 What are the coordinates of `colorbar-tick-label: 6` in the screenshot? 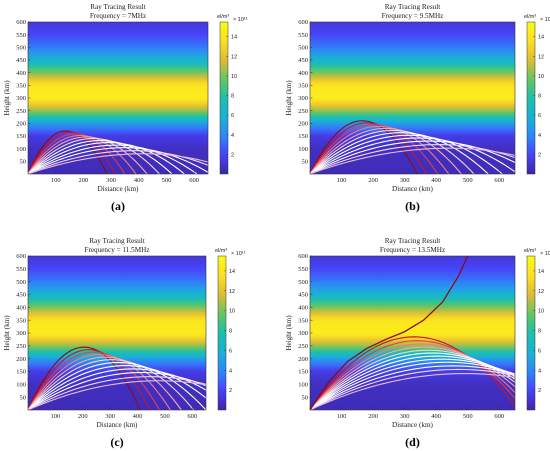 It's located at (230, 351).